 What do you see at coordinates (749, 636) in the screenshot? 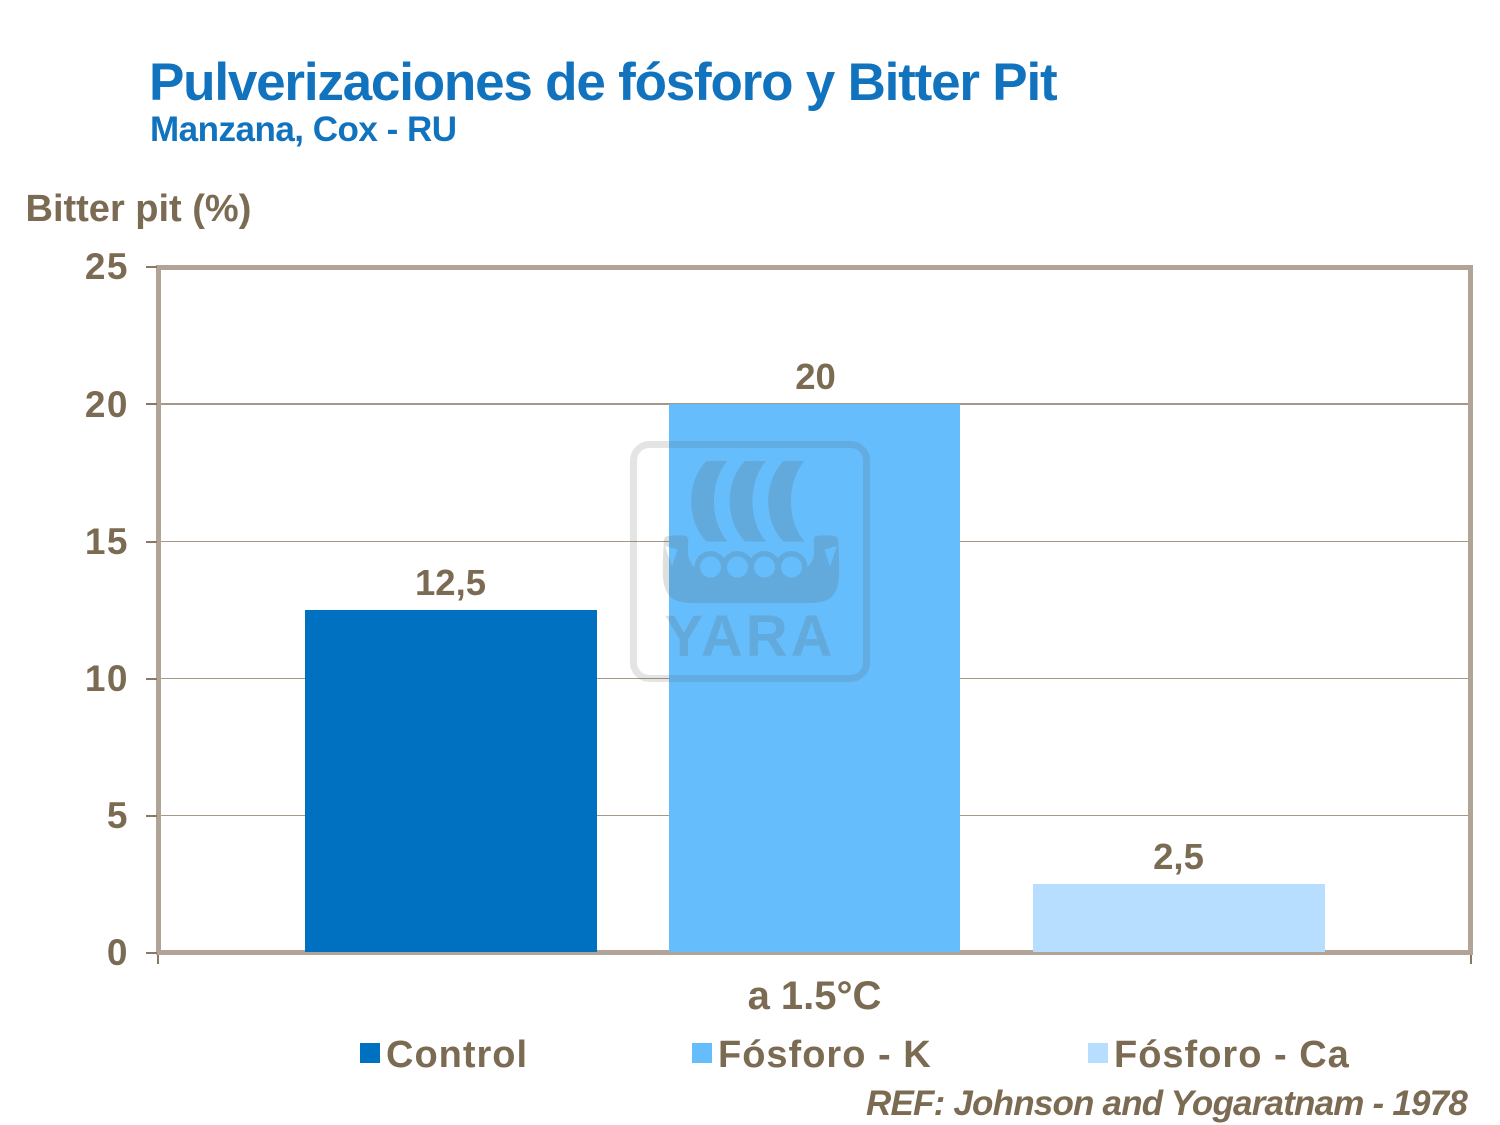
I see `svg-text: YARA` at bounding box center [749, 636].